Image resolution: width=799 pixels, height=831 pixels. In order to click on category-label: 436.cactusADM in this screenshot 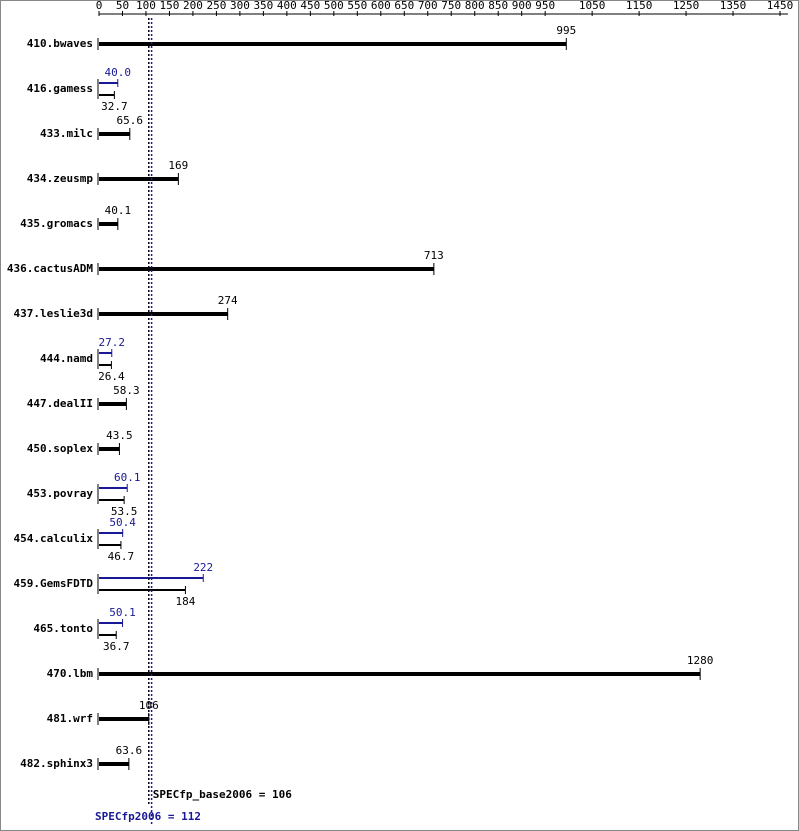, I will do `click(50, 268)`.